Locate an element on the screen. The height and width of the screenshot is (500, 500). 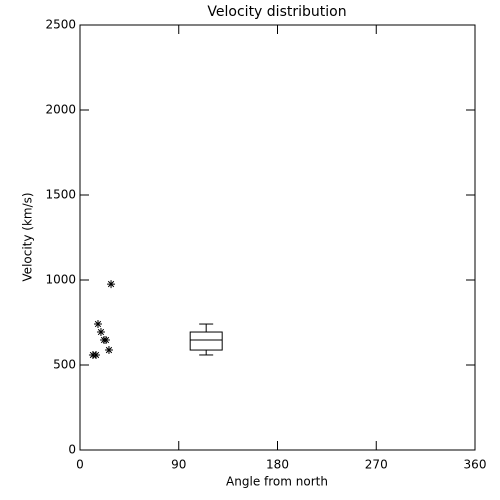
y-tick-label: 0 is located at coordinates (72, 450).